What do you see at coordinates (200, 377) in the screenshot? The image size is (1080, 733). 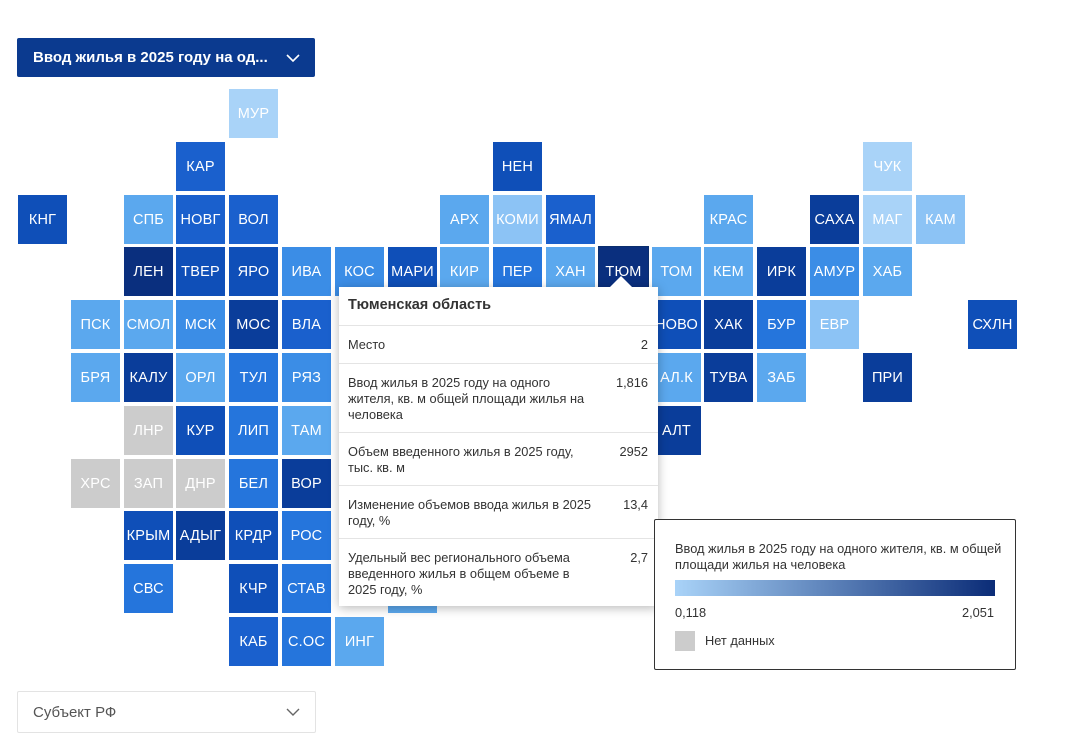 I see `region-tile: ОРЛ` at bounding box center [200, 377].